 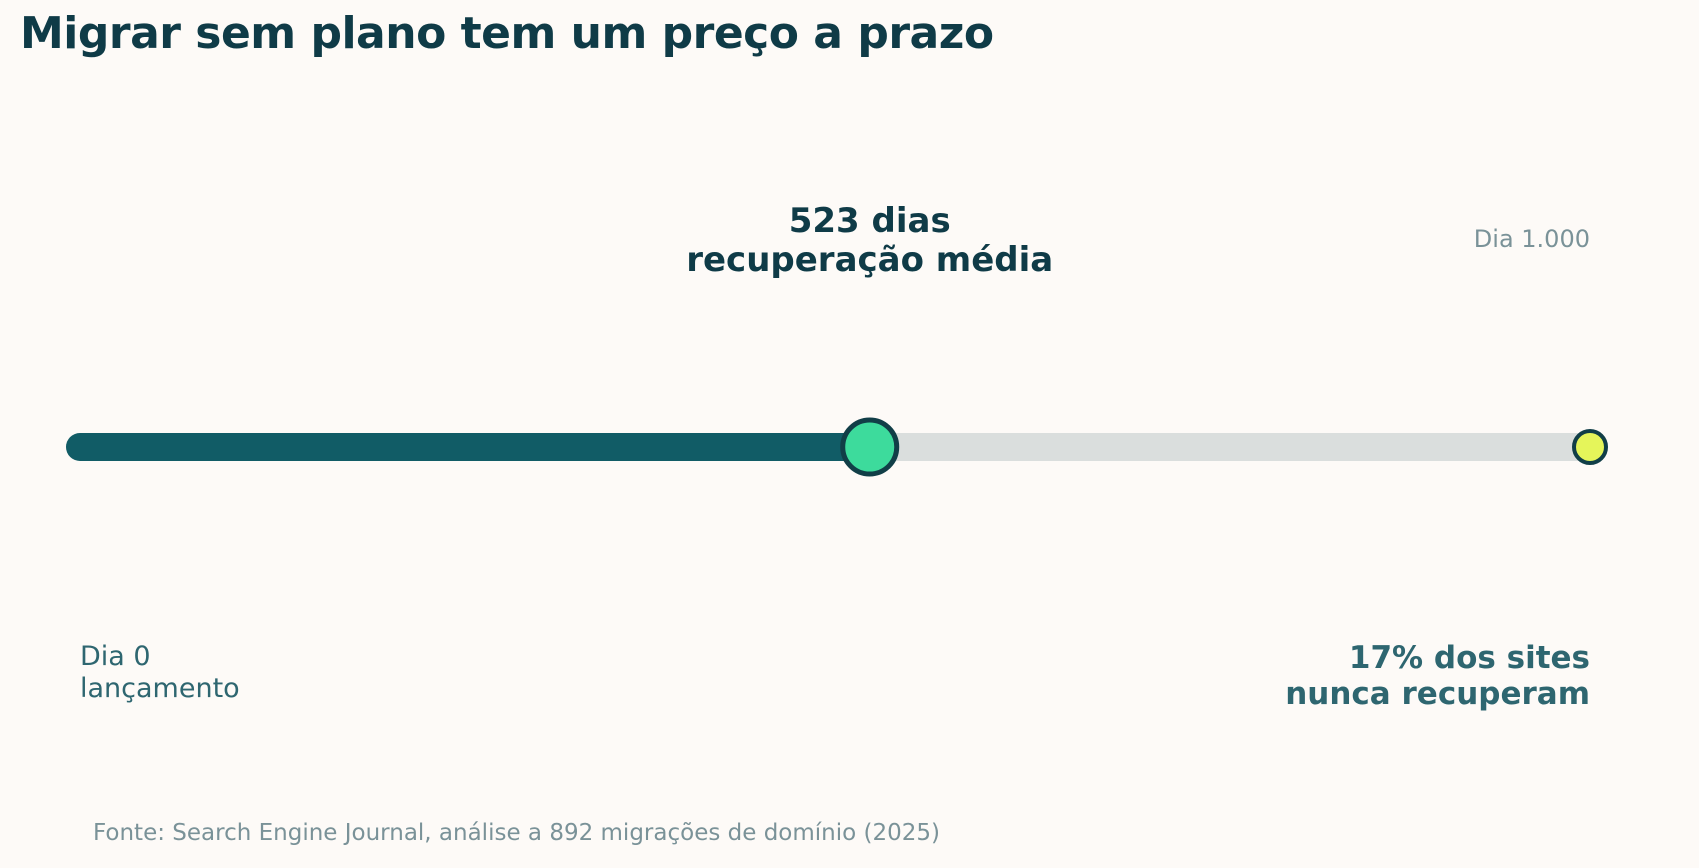 I want to click on start-label: Dia 0 lançamento, so click(x=160, y=672).